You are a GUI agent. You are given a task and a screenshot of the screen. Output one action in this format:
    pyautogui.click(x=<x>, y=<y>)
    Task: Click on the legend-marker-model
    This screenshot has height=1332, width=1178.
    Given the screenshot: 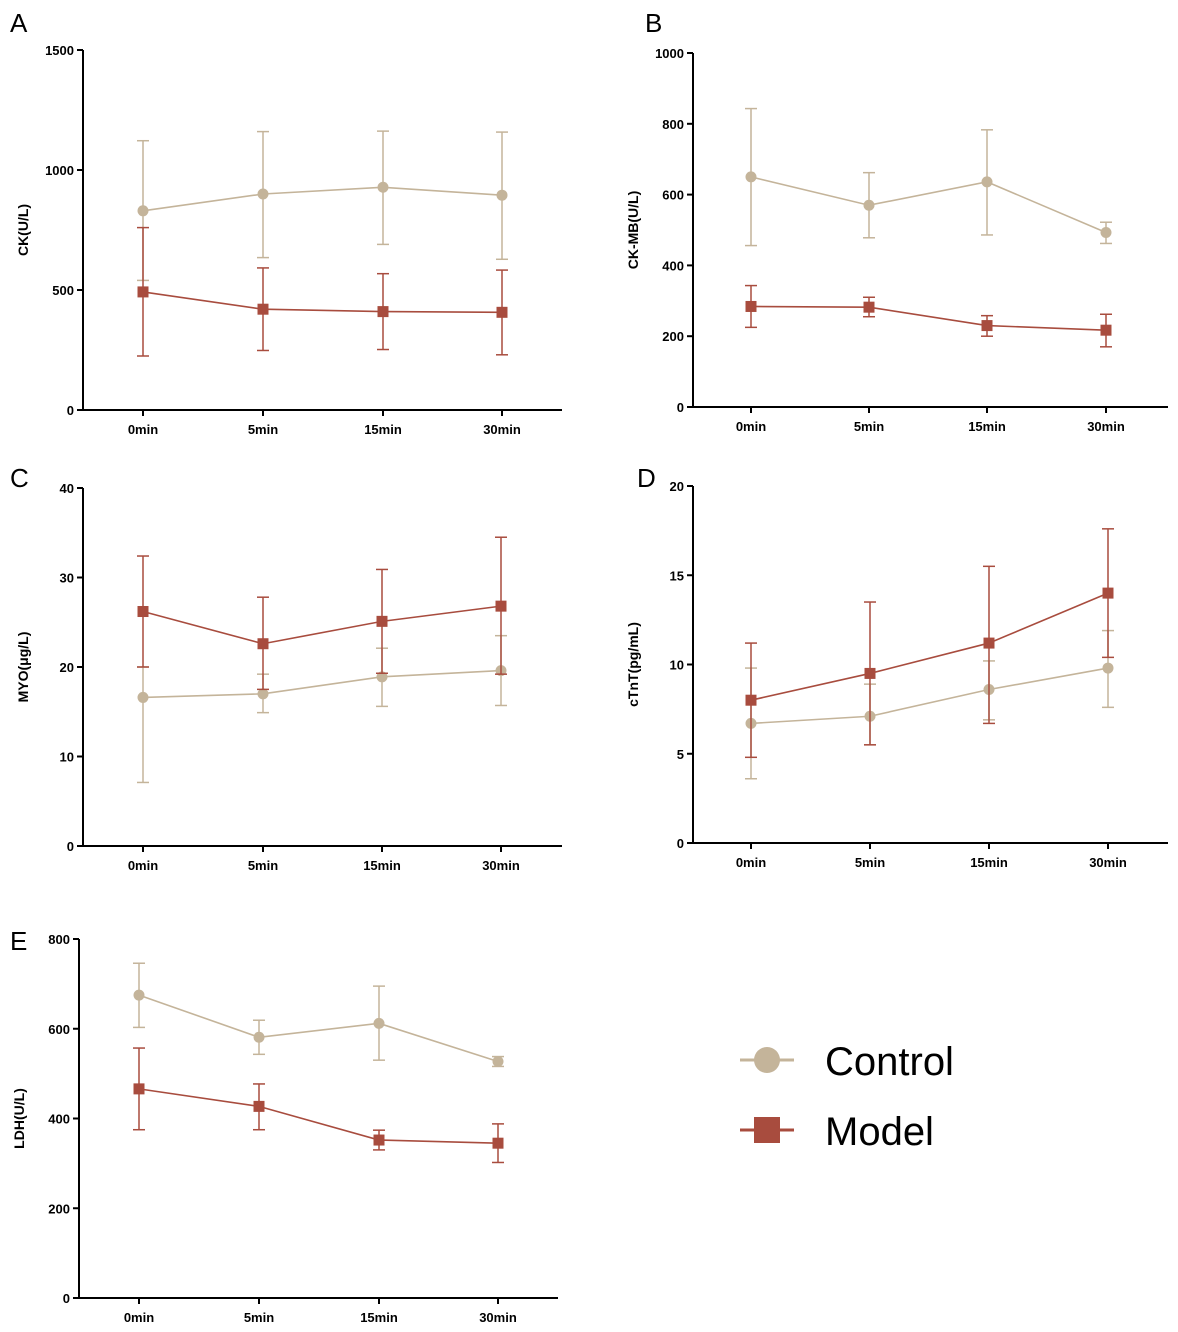 What is the action you would take?
    pyautogui.click(x=767, y=1130)
    